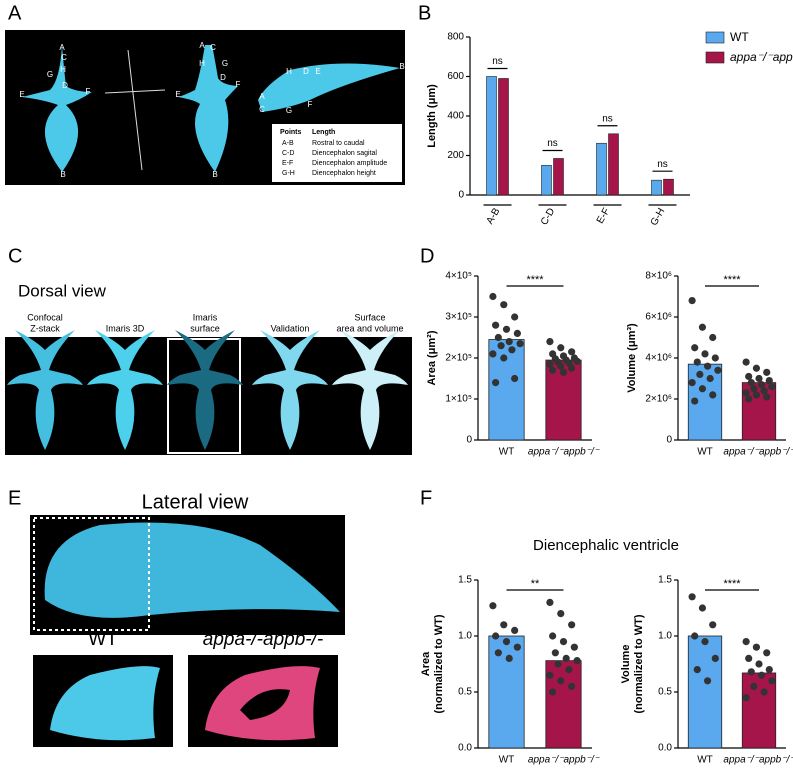 The height and width of the screenshot is (769, 793). Describe the element at coordinates (45, 317) in the screenshot. I see `column-label: Confocal` at that location.